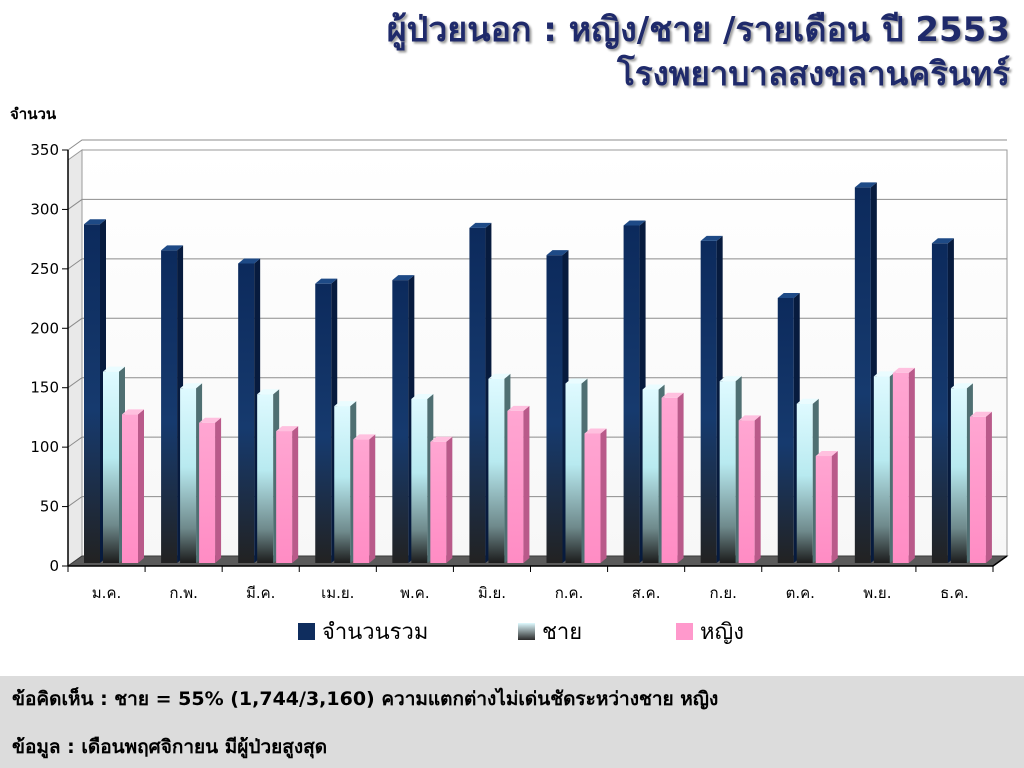 Image resolution: width=1024 pixels, height=768 pixels. I want to click on y-tick-label: 100, so click(44, 447).